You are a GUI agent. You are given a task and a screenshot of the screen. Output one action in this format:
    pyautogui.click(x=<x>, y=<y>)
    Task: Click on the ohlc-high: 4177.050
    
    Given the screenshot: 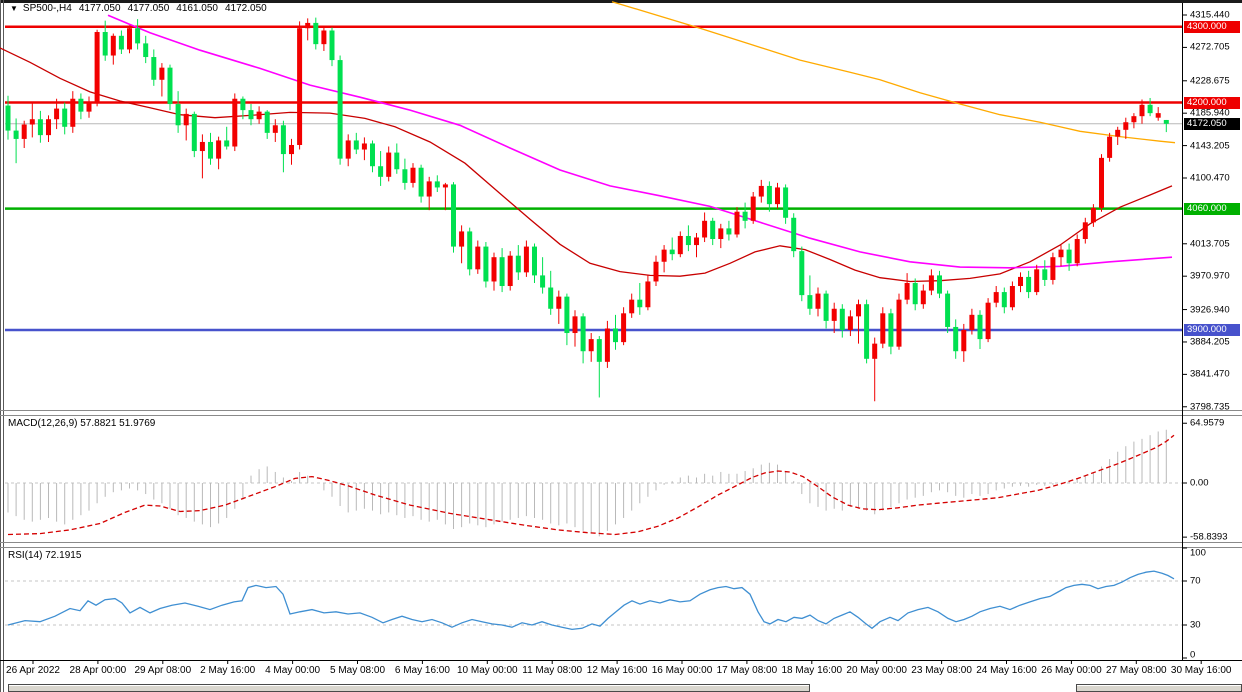 What is the action you would take?
    pyautogui.click(x=148, y=8)
    